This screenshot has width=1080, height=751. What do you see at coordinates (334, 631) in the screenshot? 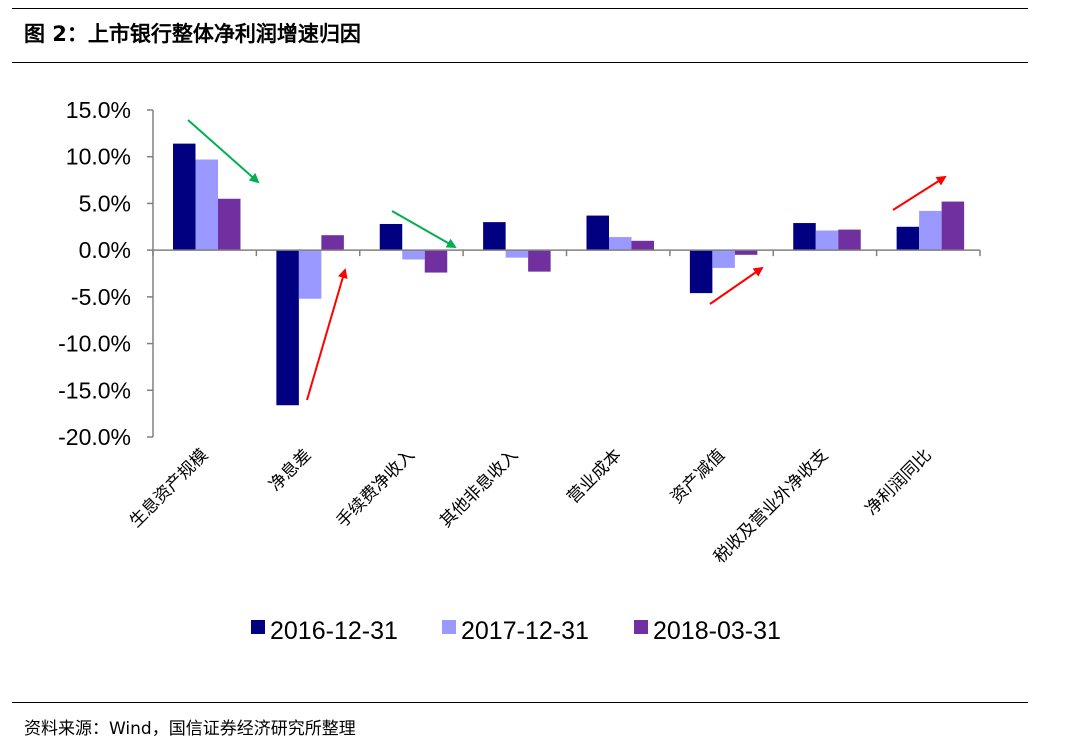
I see `legend-label: 2016-12-31` at bounding box center [334, 631].